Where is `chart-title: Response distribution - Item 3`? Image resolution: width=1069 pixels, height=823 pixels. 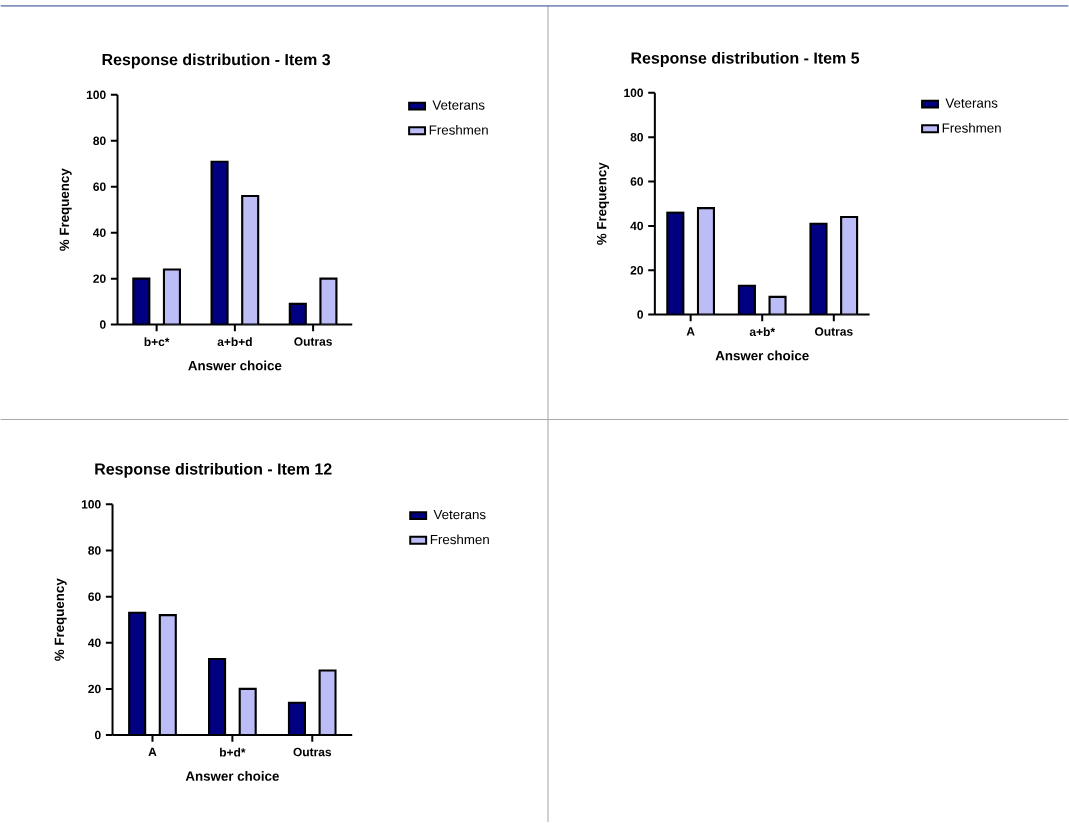 chart-title: Response distribution - Item 3 is located at coordinates (216, 61).